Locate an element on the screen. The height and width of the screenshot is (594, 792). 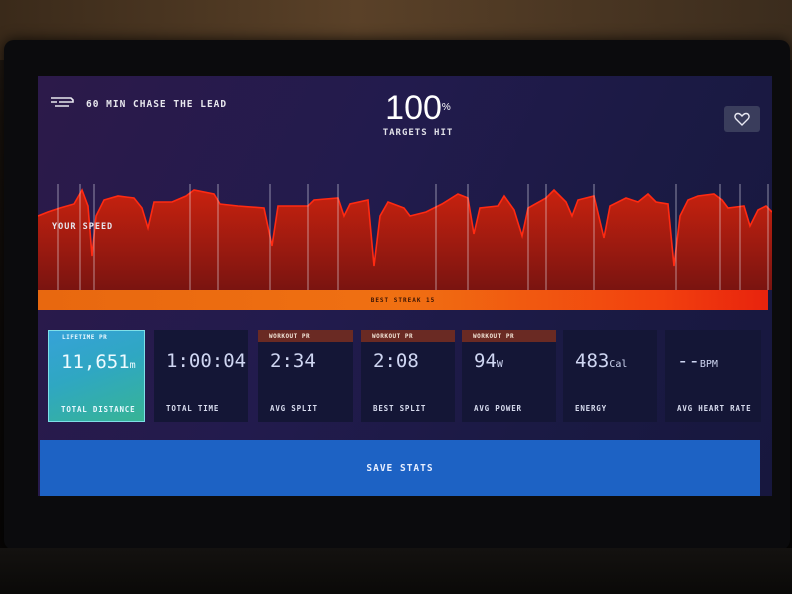
brand-logo-icon is located at coordinates (62, 102).